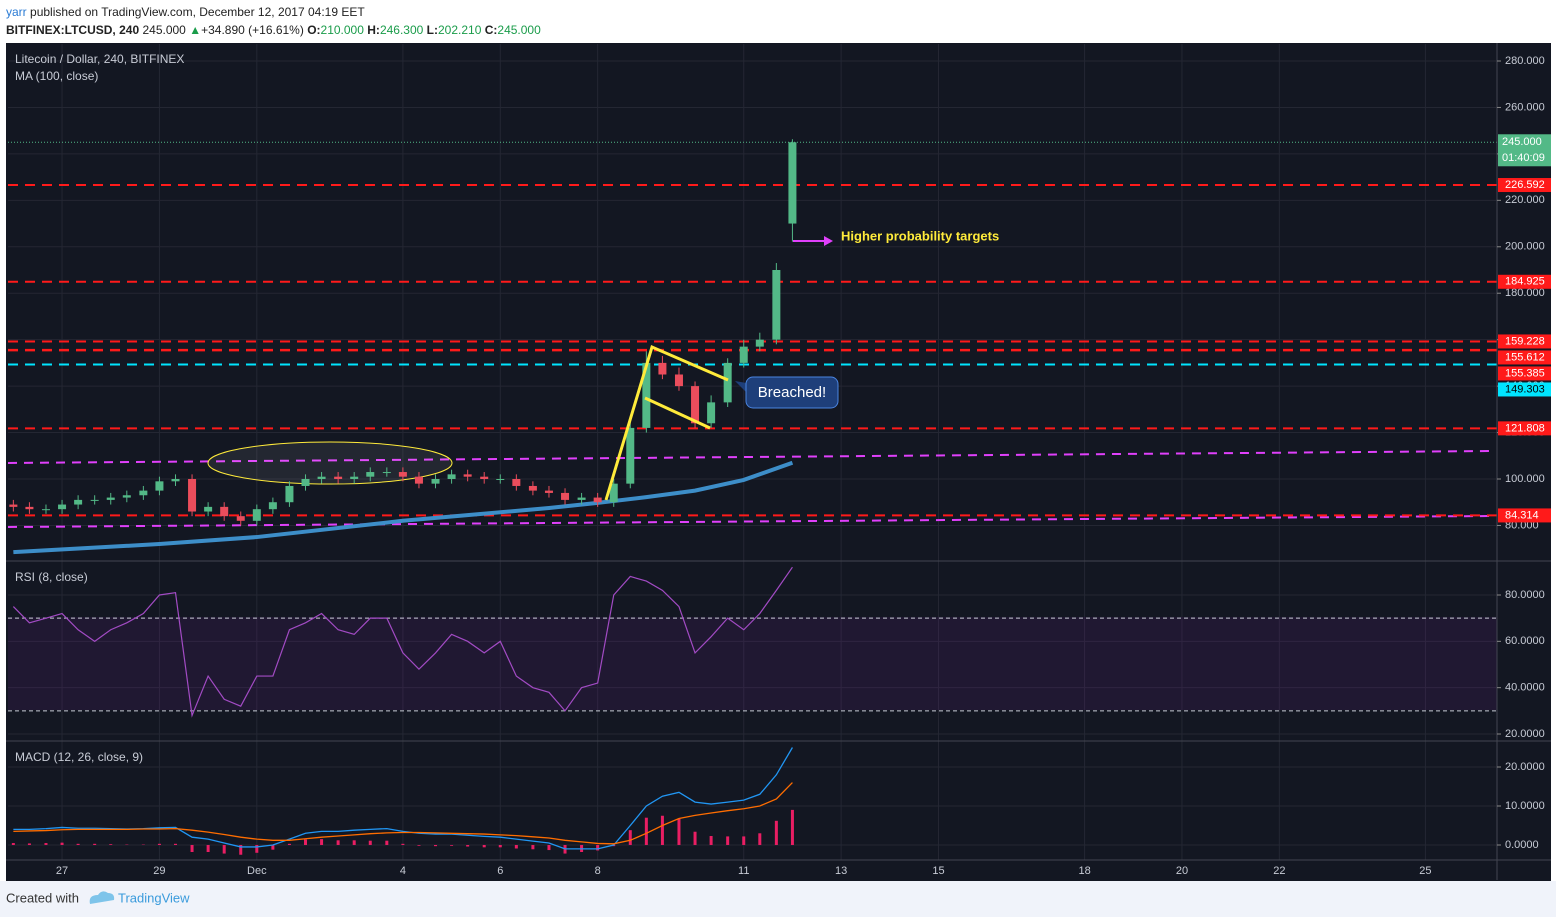  I want to click on level-label: 121.808, so click(1525, 428).